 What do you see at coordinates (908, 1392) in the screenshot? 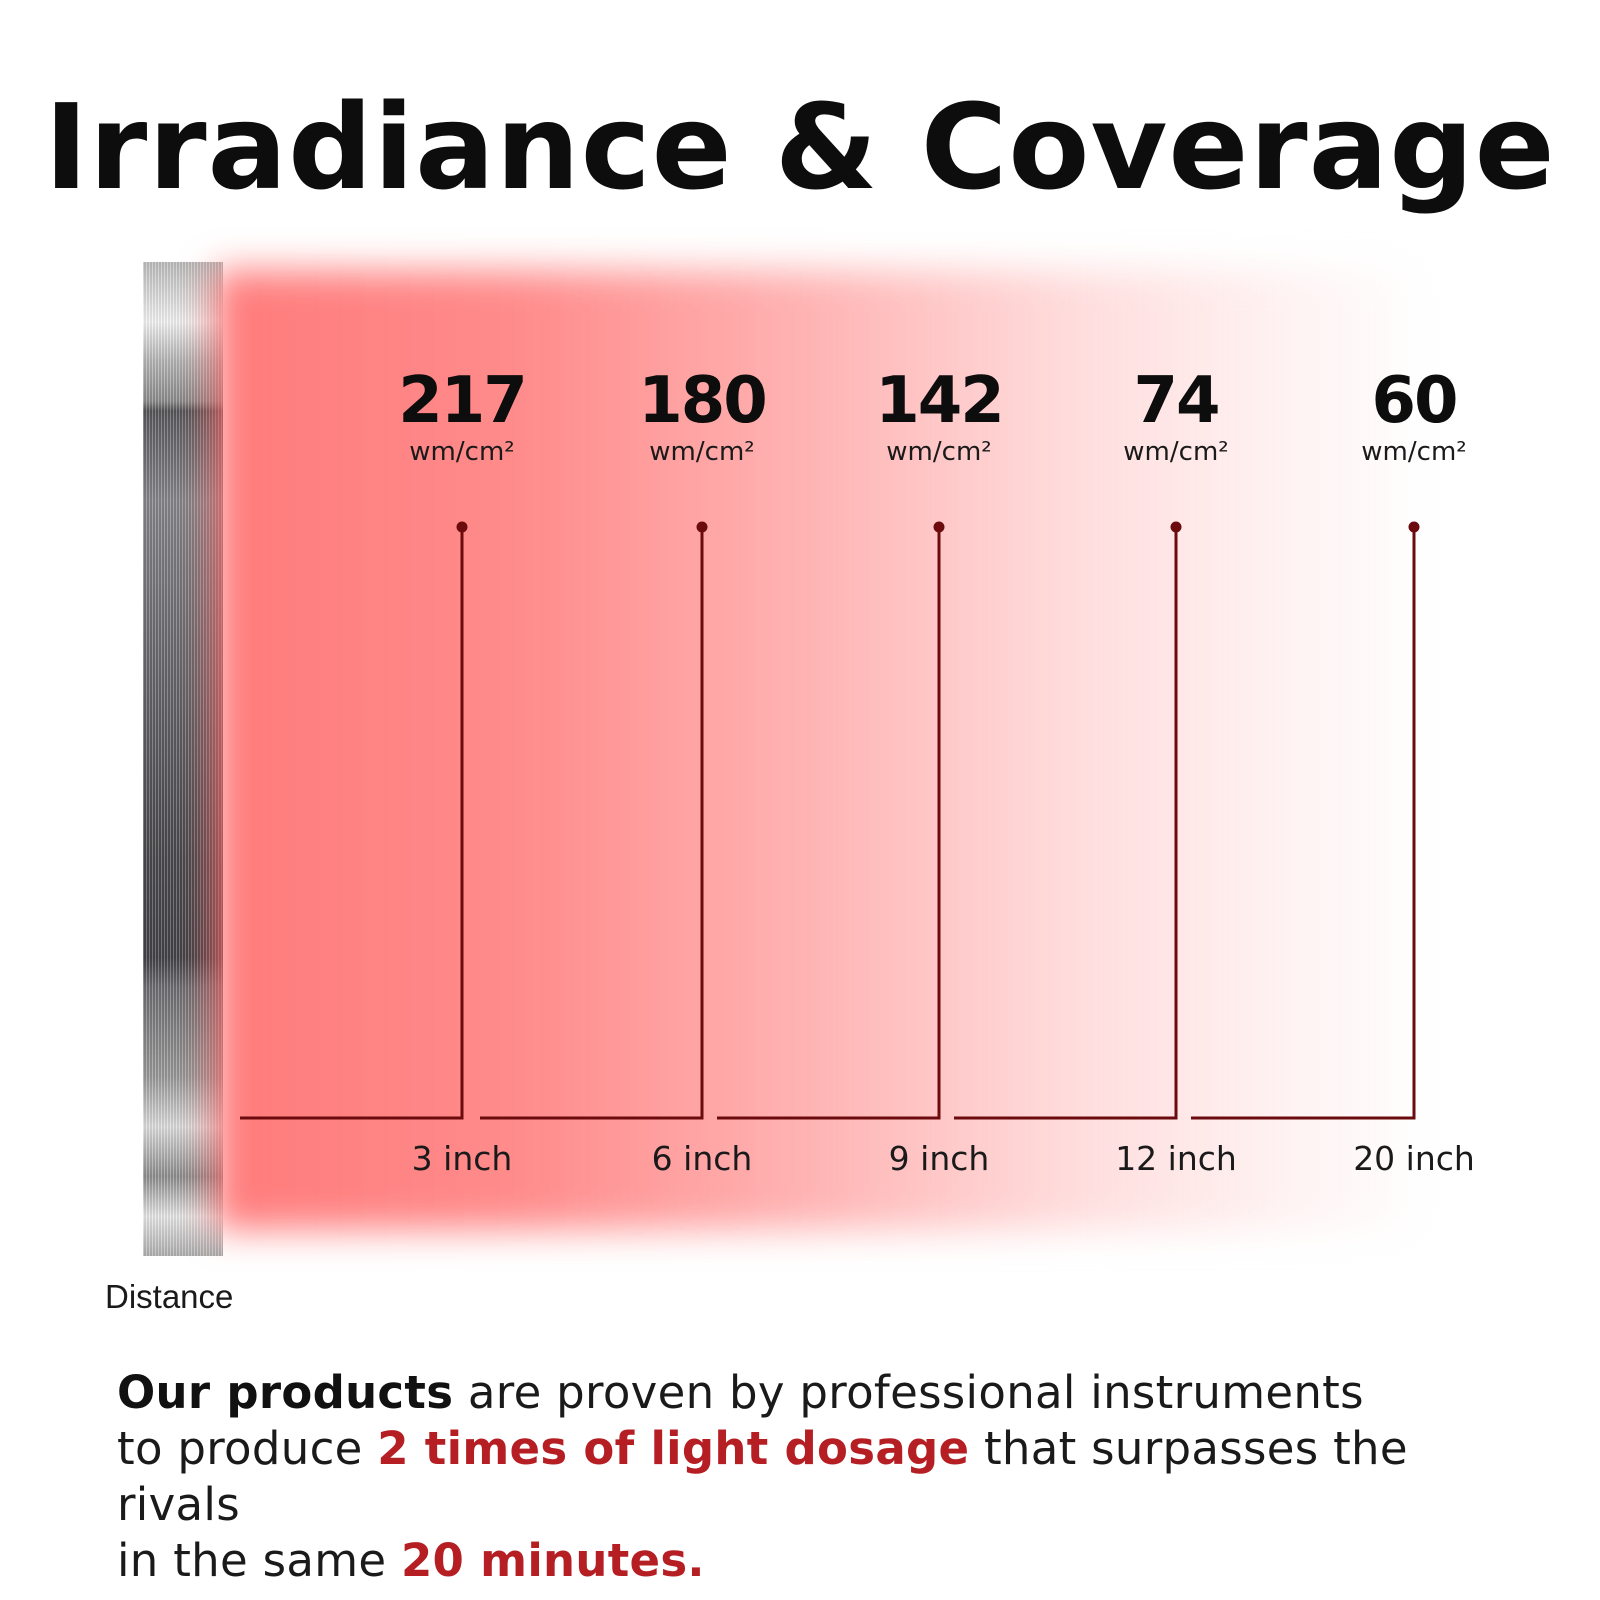
I see `description-text: are proven by professional instruments` at bounding box center [908, 1392].